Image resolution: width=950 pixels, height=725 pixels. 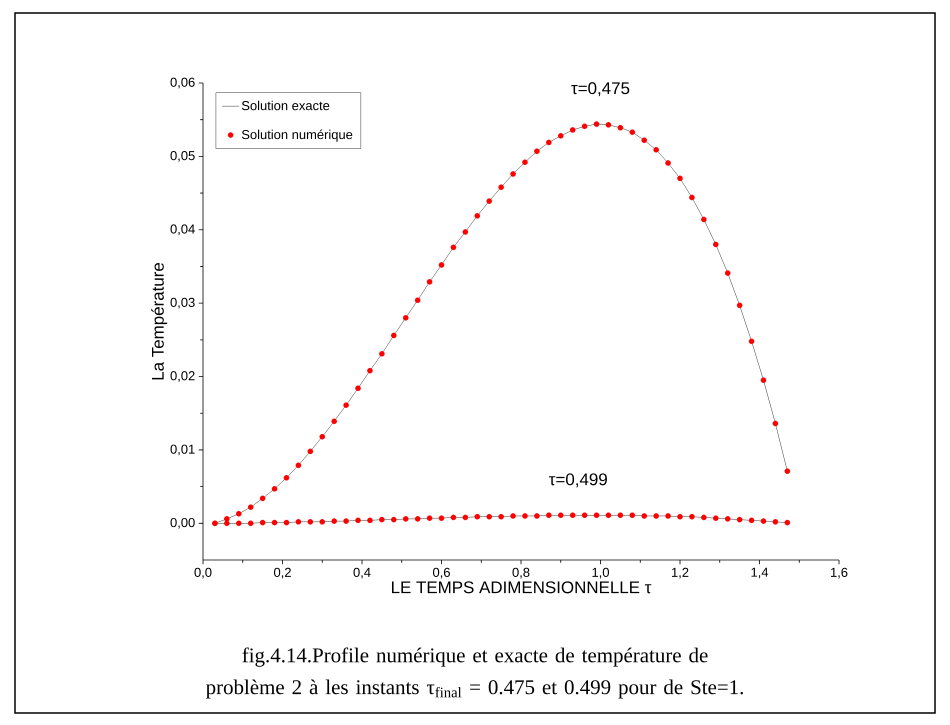 What do you see at coordinates (839, 573) in the screenshot?
I see `x-tick-label: 1,6` at bounding box center [839, 573].